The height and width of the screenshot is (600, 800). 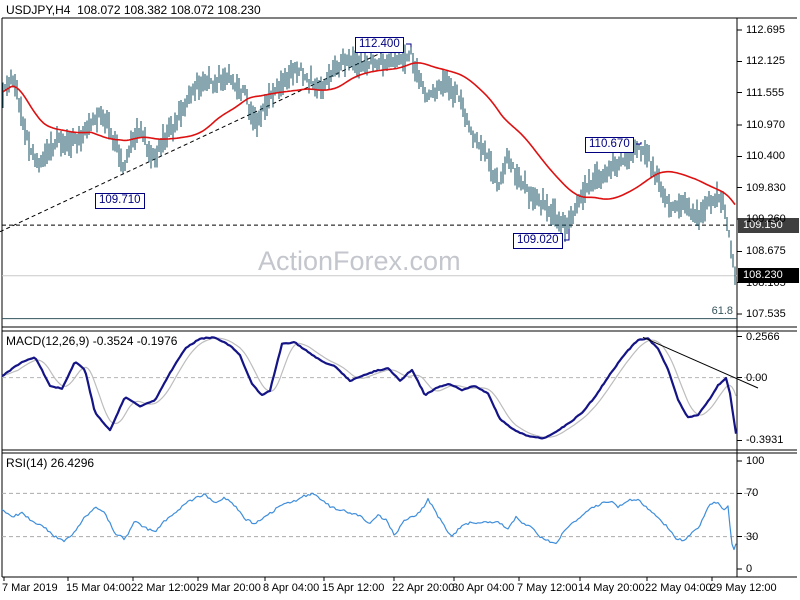 What do you see at coordinates (359, 261) in the screenshot?
I see `watermark: ActionForex.com` at bounding box center [359, 261].